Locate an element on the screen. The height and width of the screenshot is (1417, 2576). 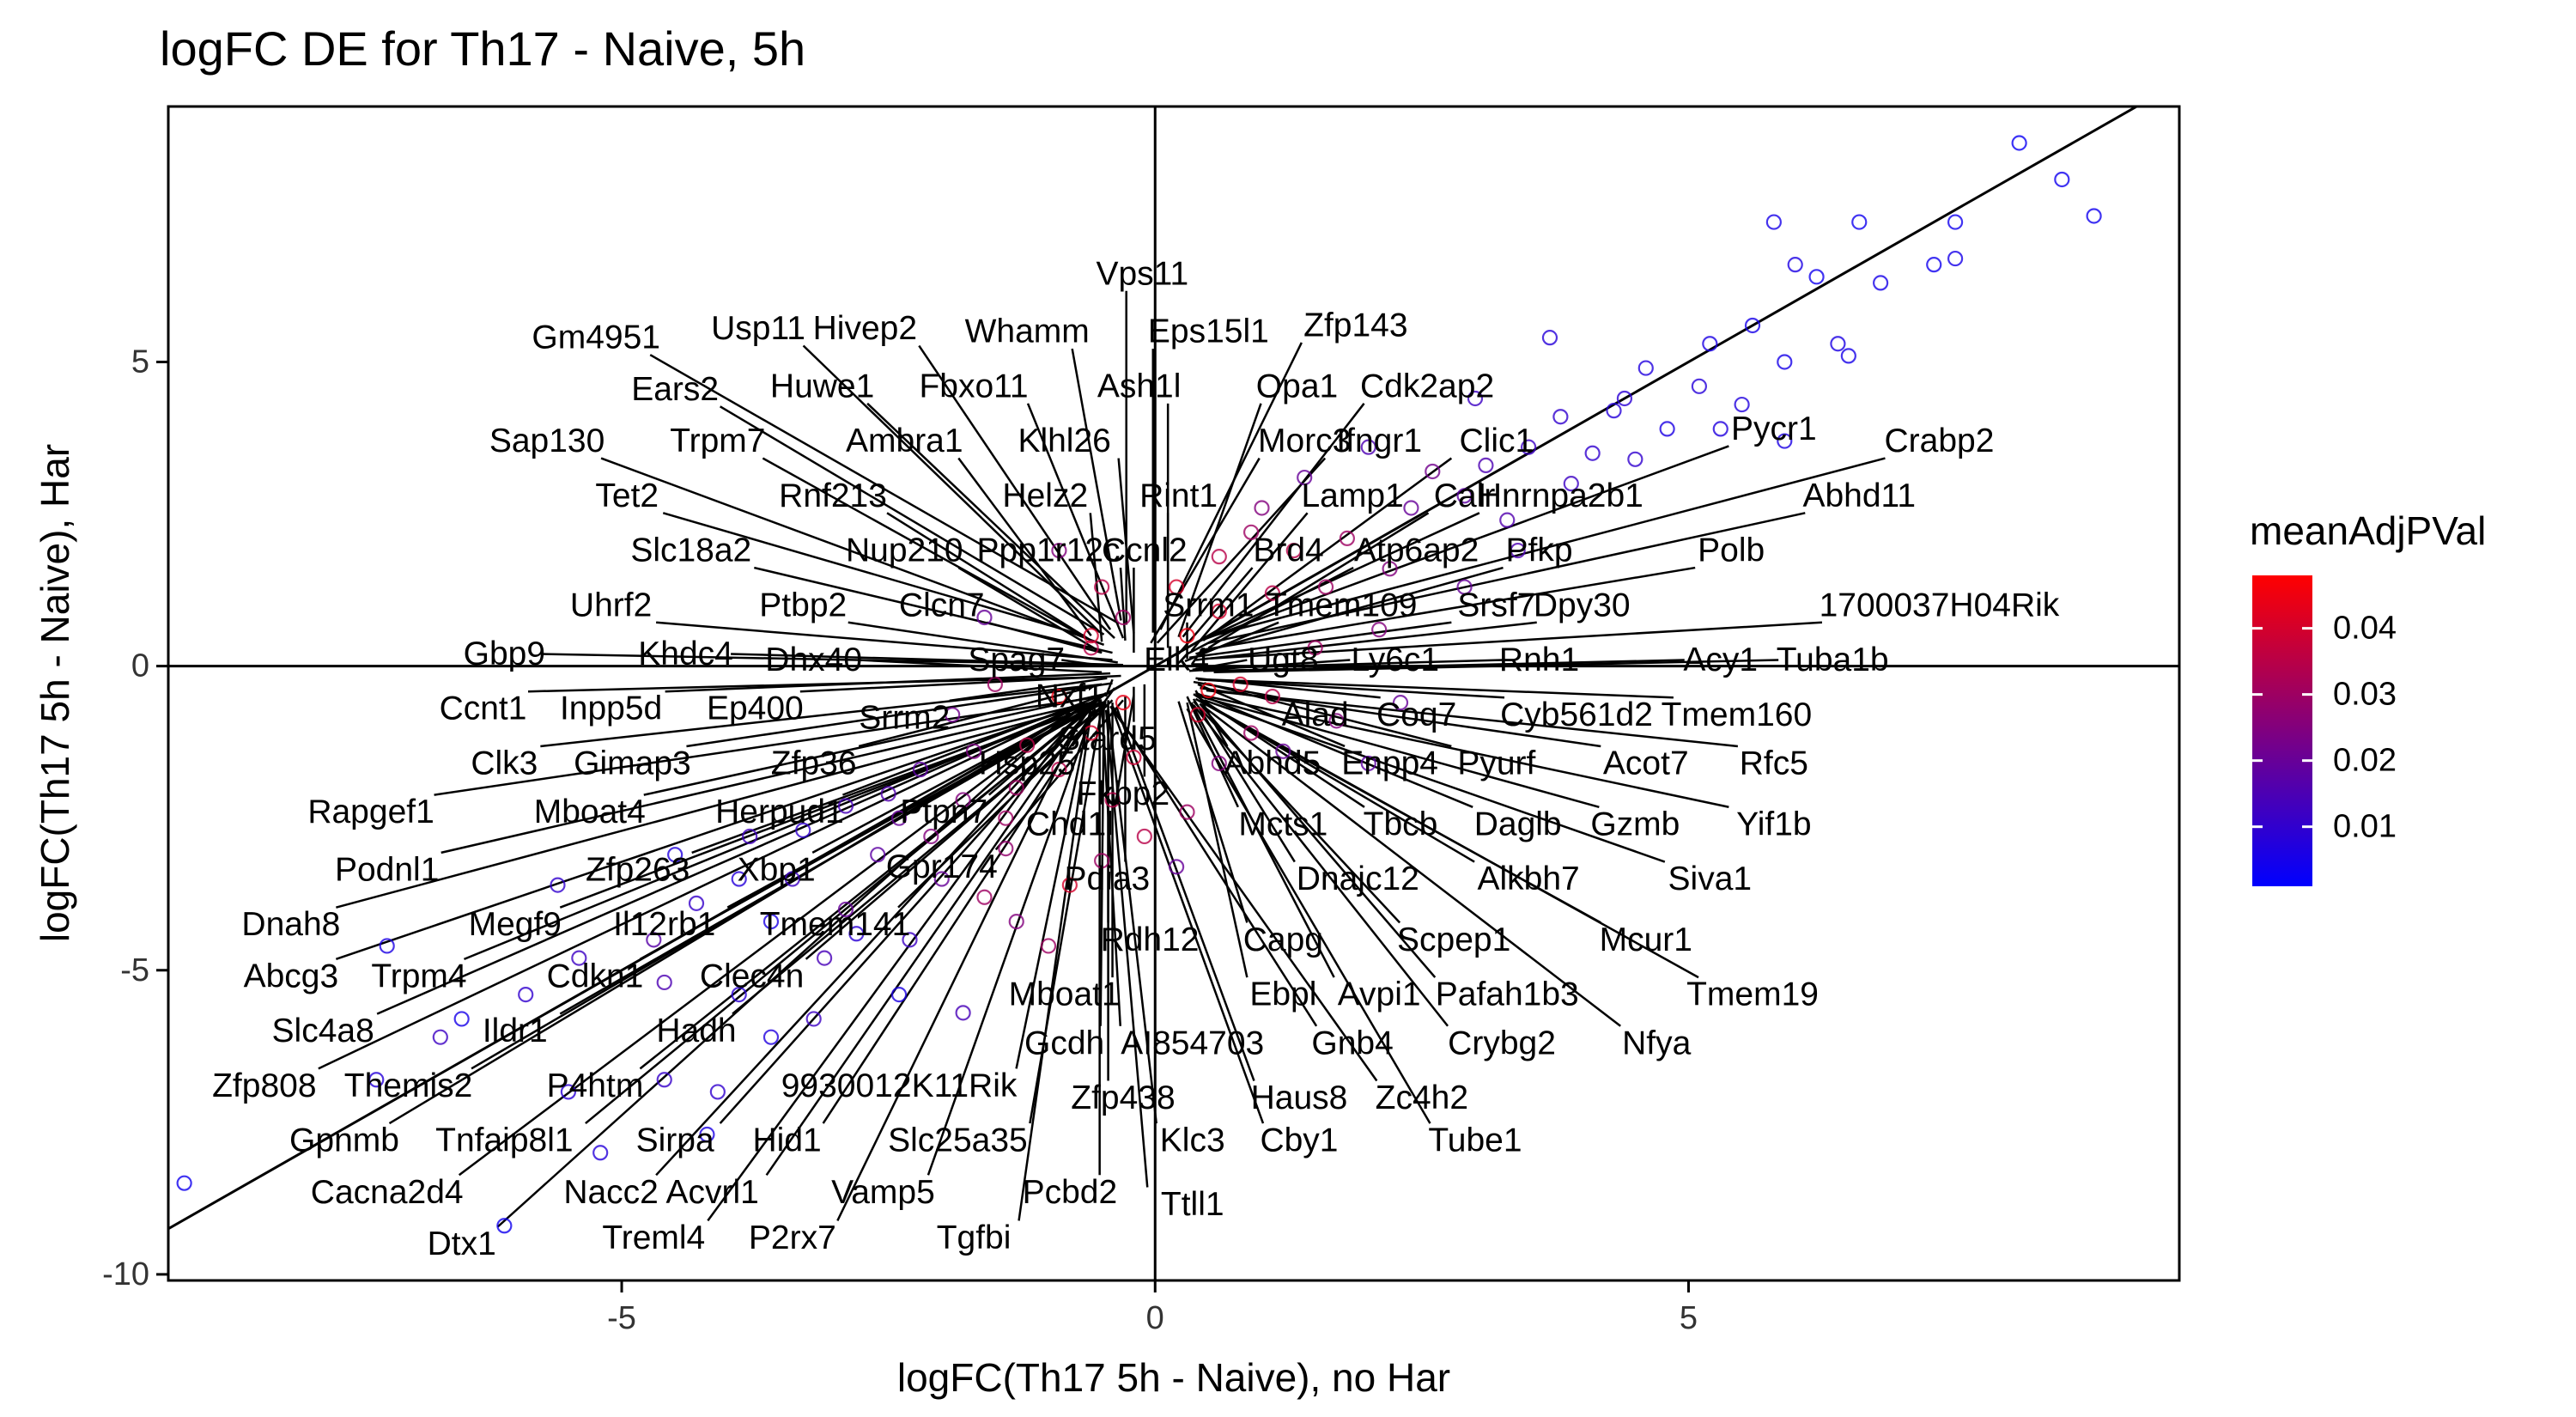
gene-label: Helz2 is located at coordinates (1045, 495).